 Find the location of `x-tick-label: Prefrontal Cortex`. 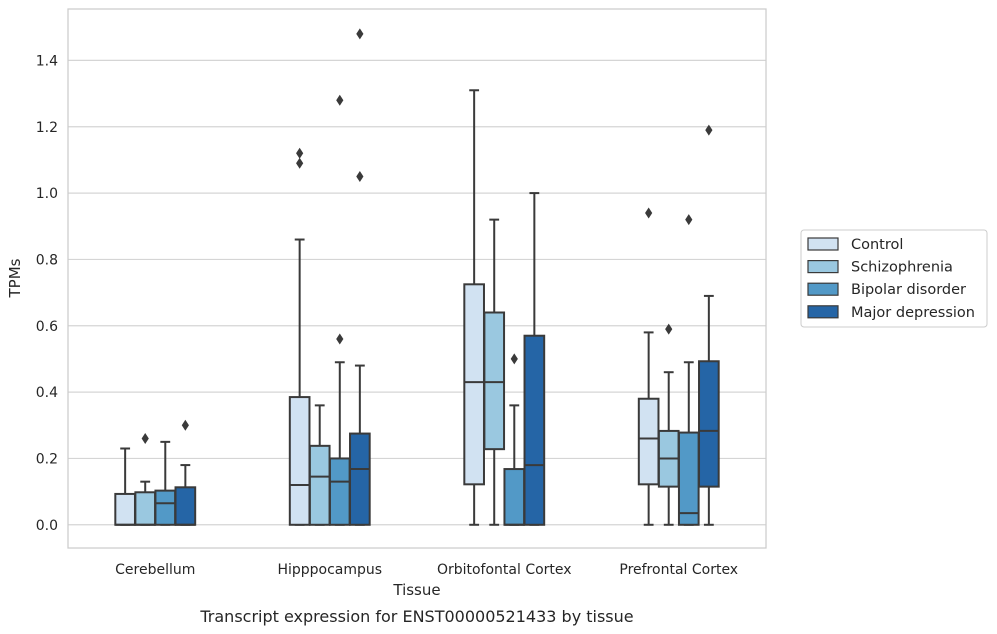

x-tick-label: Prefrontal Cortex is located at coordinates (678, 570).